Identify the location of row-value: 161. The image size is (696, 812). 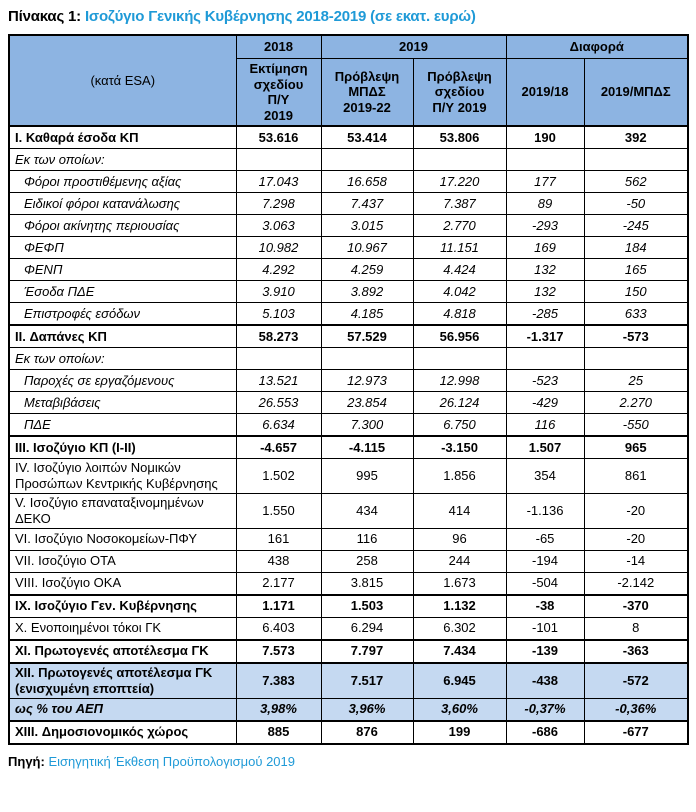
(278, 539).